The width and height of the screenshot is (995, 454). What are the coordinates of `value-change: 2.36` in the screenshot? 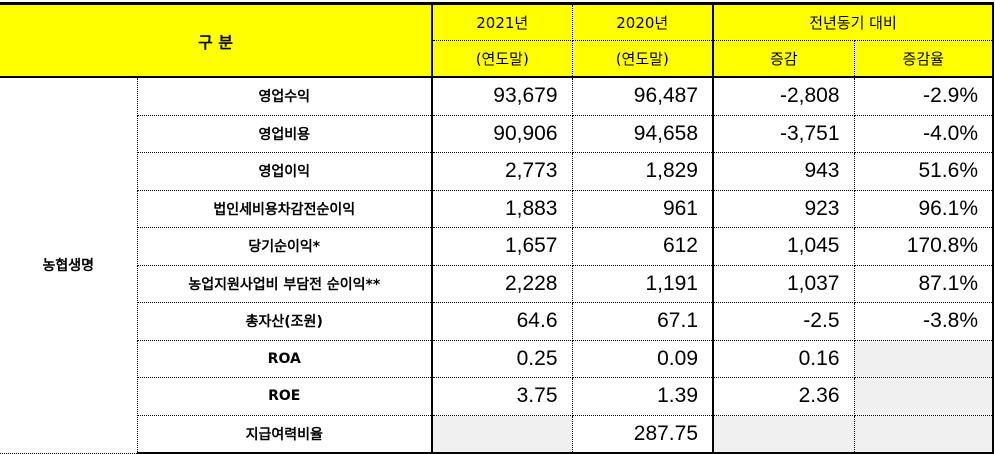 It's located at (783, 396).